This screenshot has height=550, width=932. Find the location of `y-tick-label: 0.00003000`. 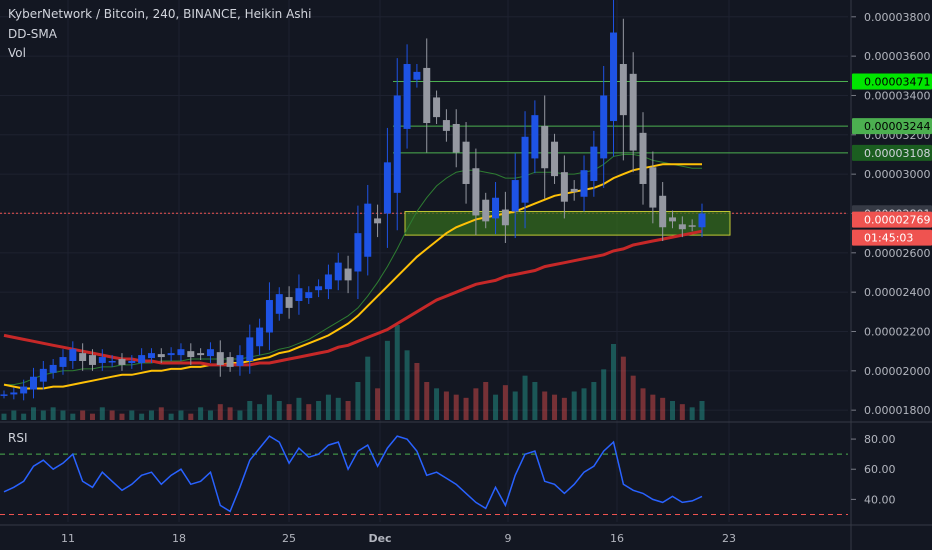

y-tick-label: 0.00003000 is located at coordinates (897, 174).